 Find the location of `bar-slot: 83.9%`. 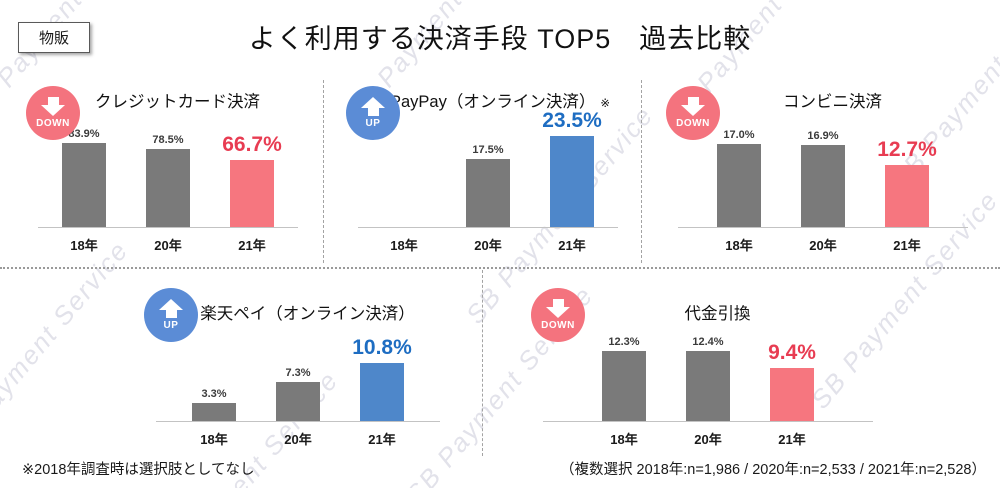

bar-slot: 83.9% is located at coordinates (84, 177).